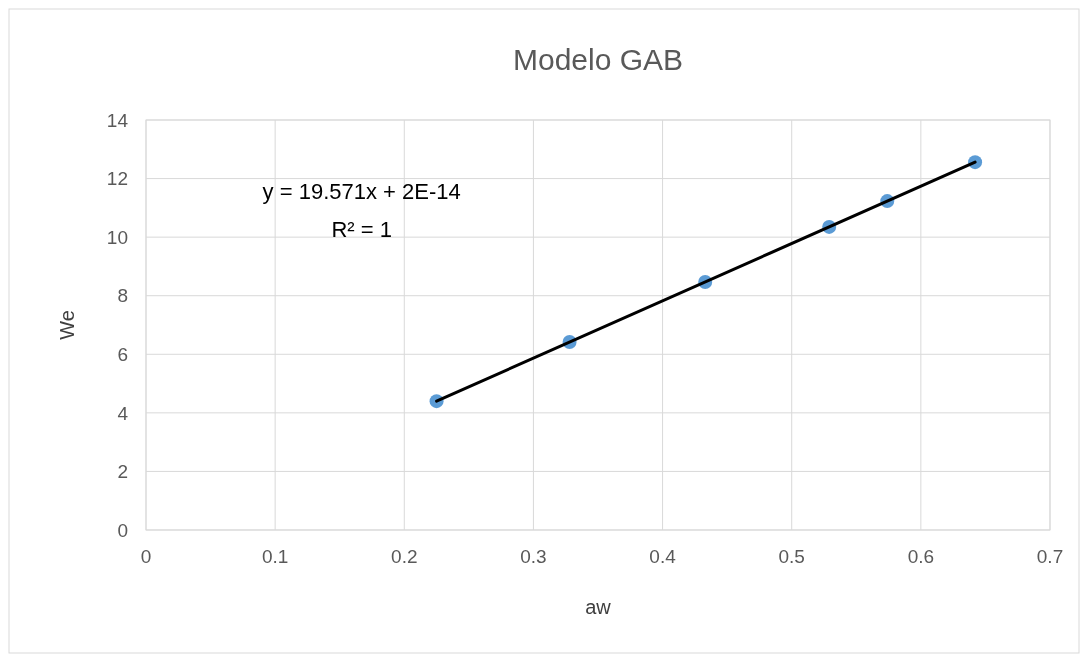  What do you see at coordinates (122, 354) in the screenshot?
I see `y-tick-label: 6` at bounding box center [122, 354].